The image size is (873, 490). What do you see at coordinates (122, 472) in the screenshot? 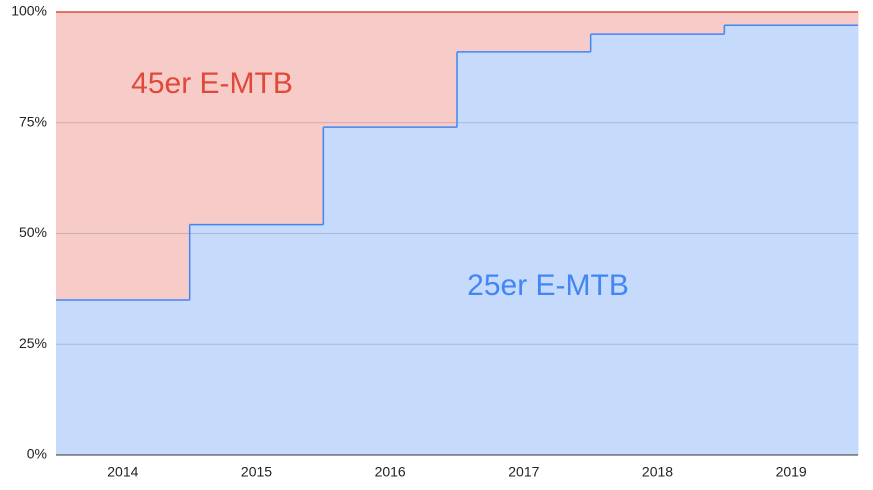
I see `x-tick-label: 2014` at bounding box center [122, 472].